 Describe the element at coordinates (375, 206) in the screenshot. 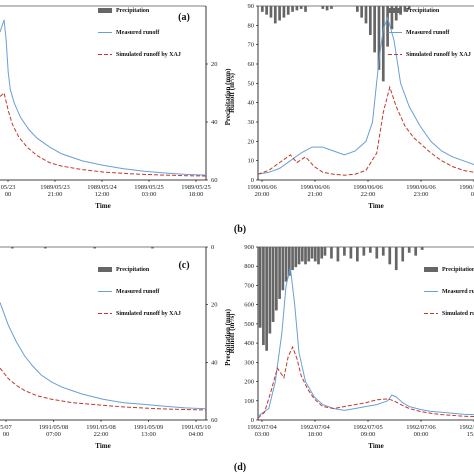

I see `x-axis-title-1: Time` at that location.